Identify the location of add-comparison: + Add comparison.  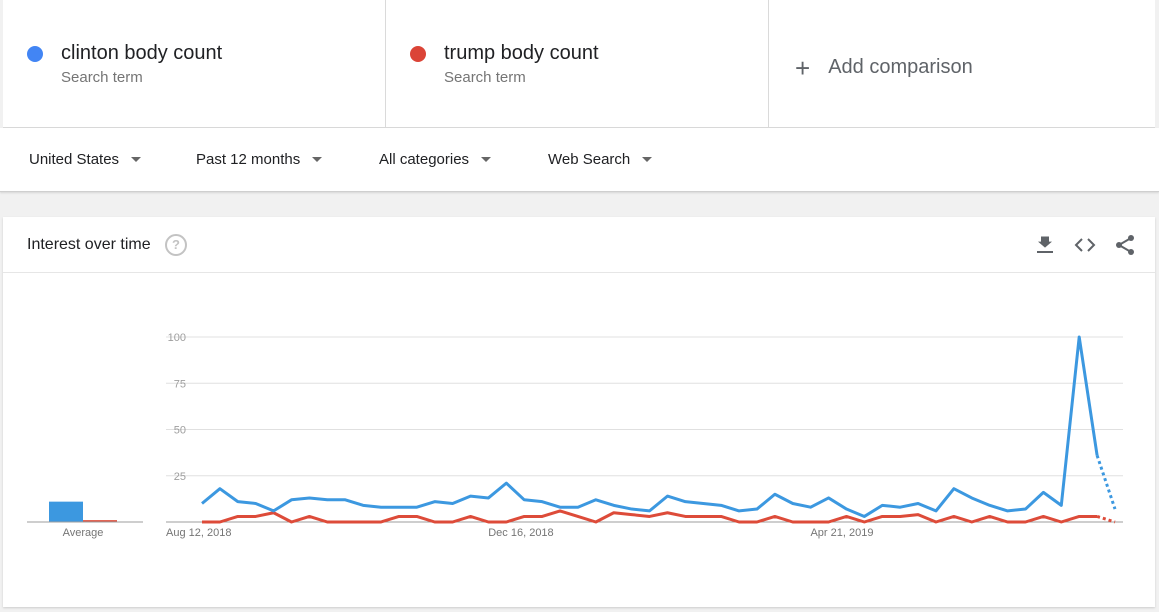
(884, 67).